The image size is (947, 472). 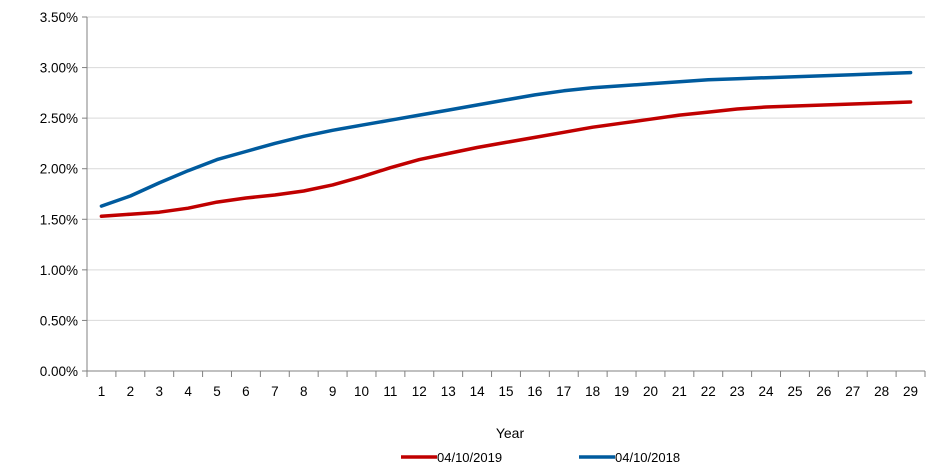 I want to click on x-tick-label: 8, so click(x=304, y=391).